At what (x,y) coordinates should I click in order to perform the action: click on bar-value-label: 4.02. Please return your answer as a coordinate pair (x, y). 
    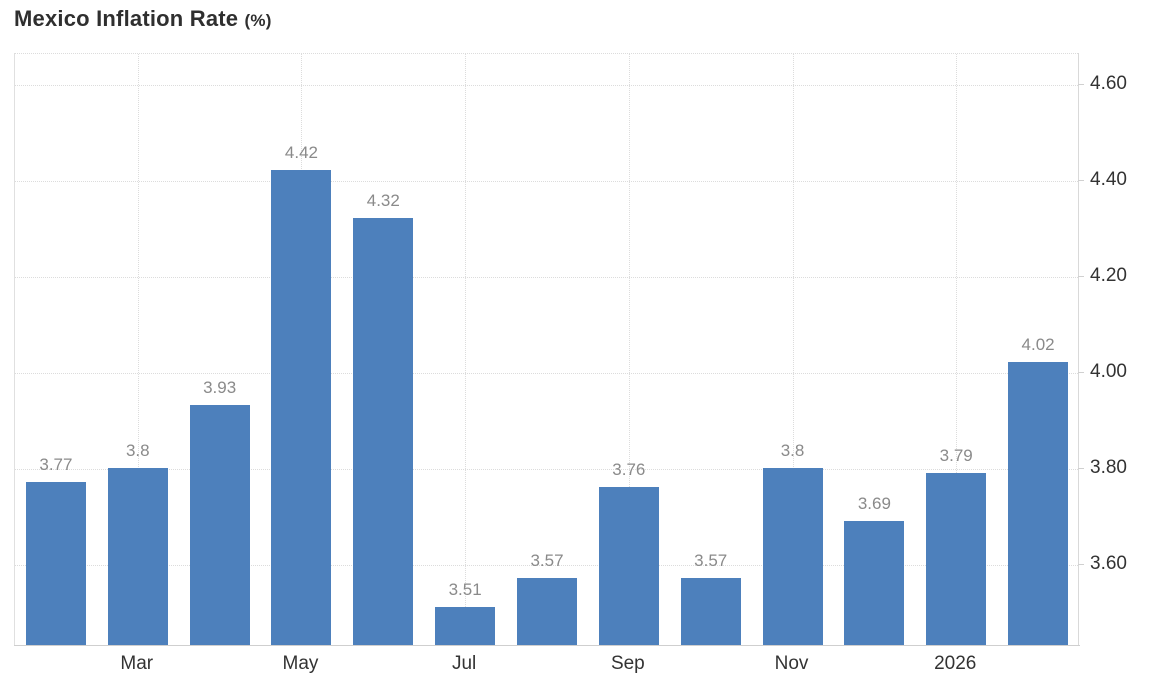
    Looking at the image, I should click on (1038, 345).